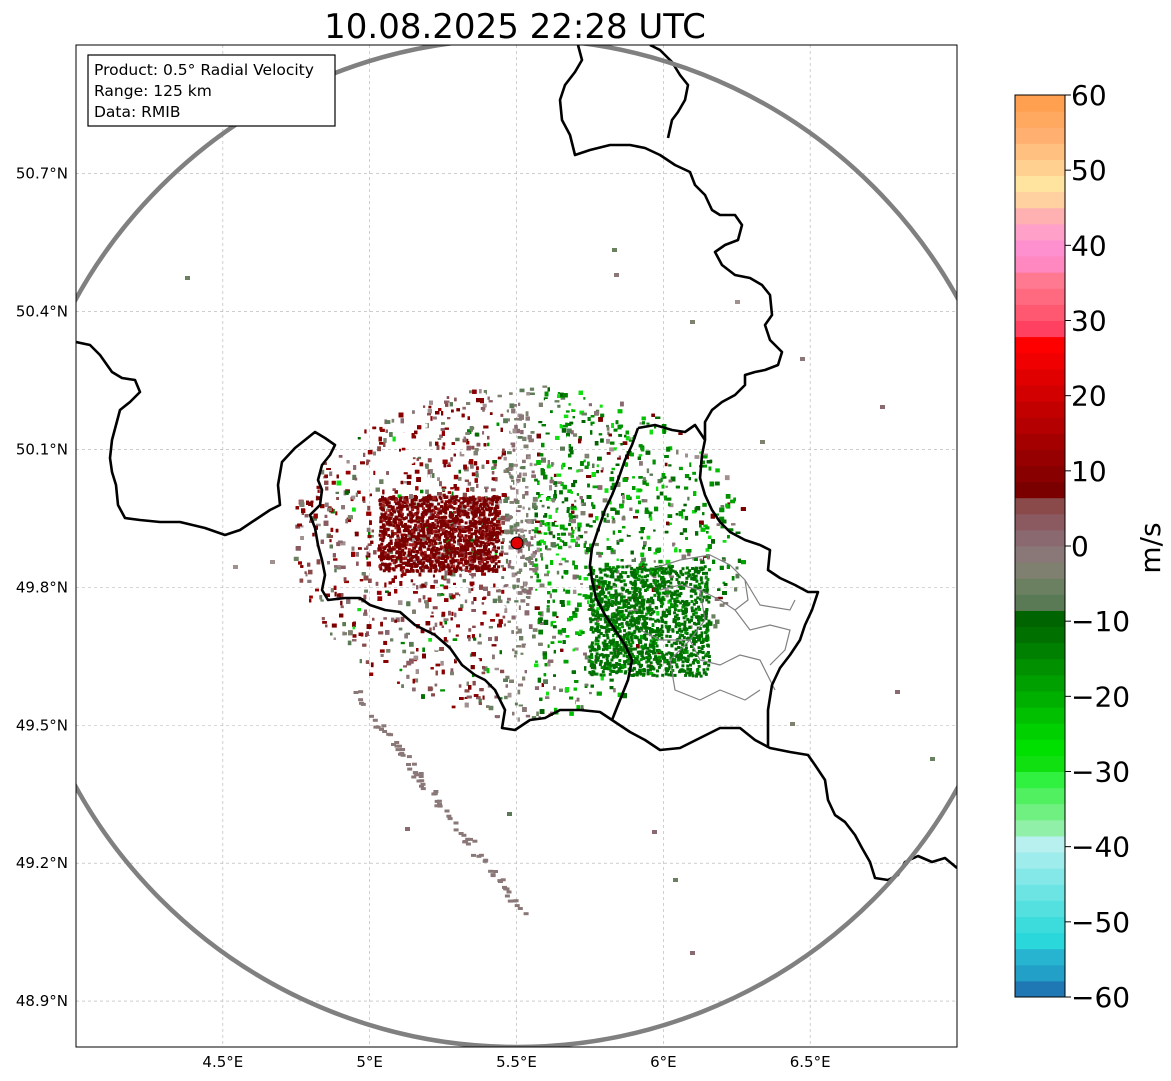 This screenshot has height=1081, width=1171. I want to click on colorbar-tick-label: 20, so click(1089, 396).